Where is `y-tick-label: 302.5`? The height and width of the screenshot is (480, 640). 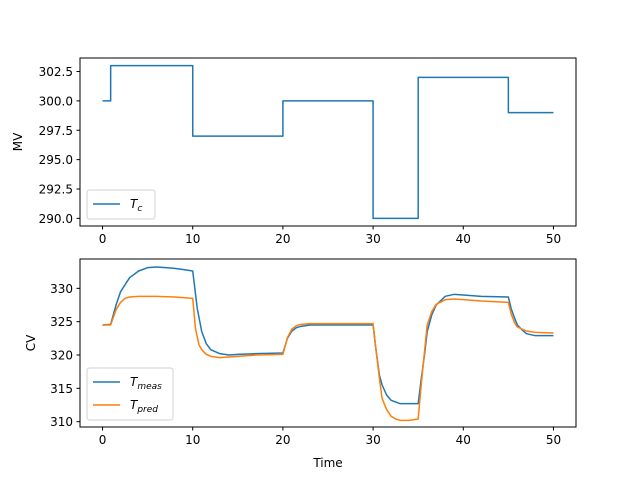 y-tick-label: 302.5 is located at coordinates (56, 72).